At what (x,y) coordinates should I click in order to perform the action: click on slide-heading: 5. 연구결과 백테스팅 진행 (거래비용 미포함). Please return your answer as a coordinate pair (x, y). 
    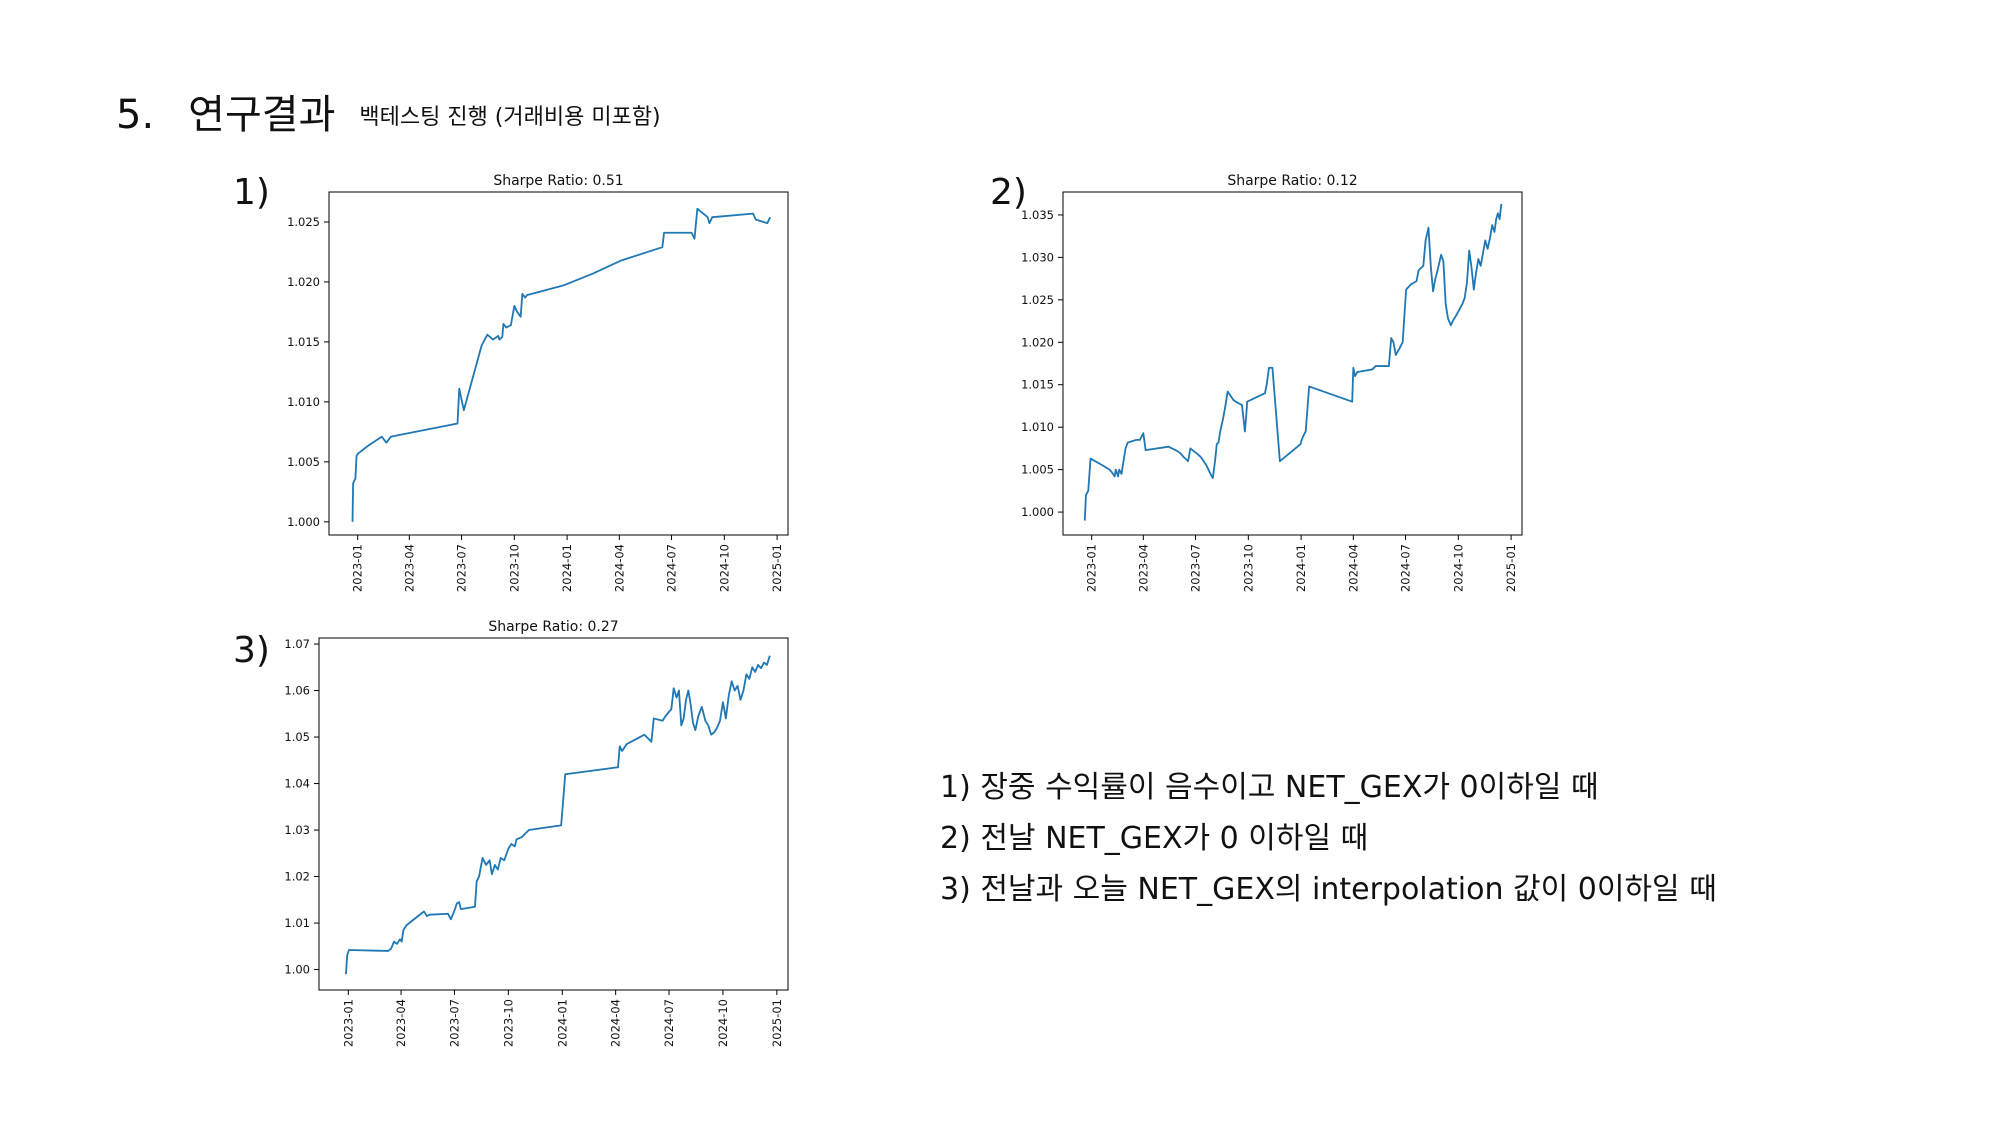
    Looking at the image, I should click on (388, 111).